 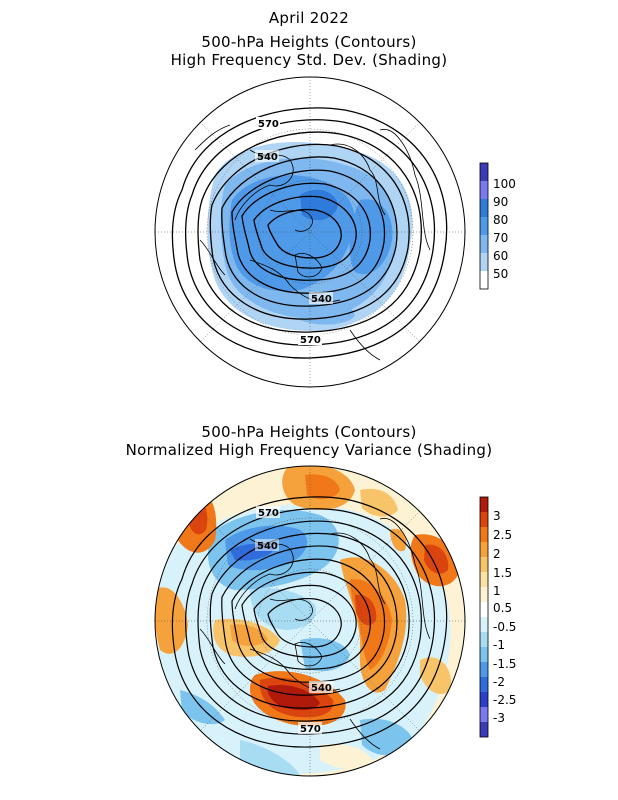 I want to click on bottom-colorbar-label: 0.5, so click(x=502, y=608).